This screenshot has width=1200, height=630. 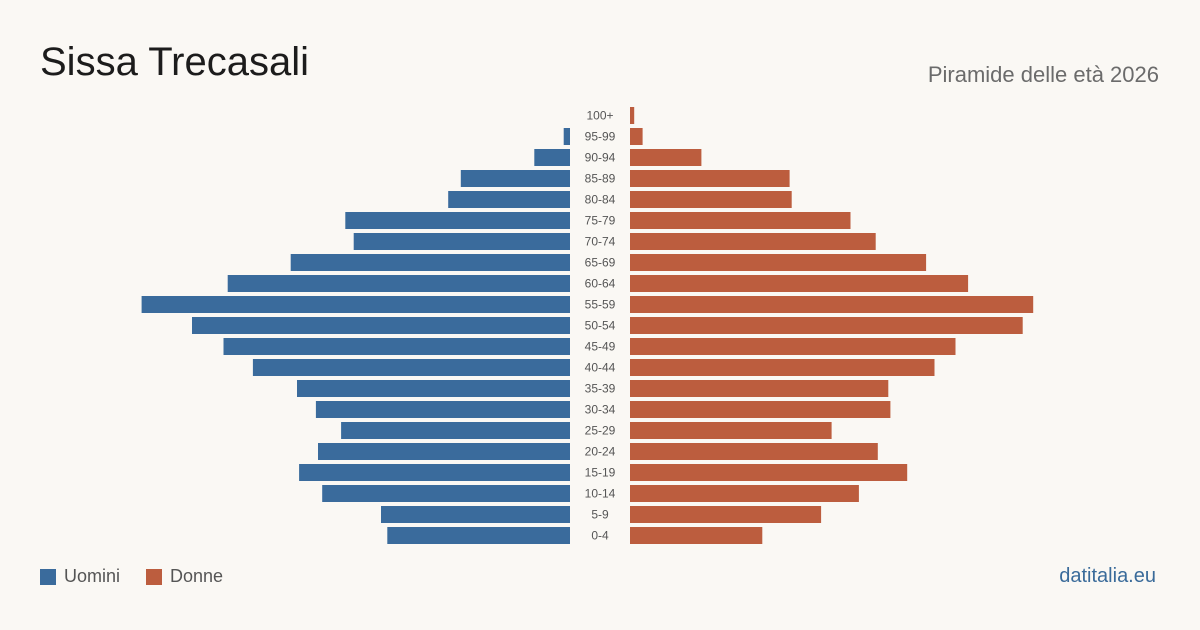 What do you see at coordinates (144, 576) in the screenshot?
I see `chart-legend: Uomini Donne` at bounding box center [144, 576].